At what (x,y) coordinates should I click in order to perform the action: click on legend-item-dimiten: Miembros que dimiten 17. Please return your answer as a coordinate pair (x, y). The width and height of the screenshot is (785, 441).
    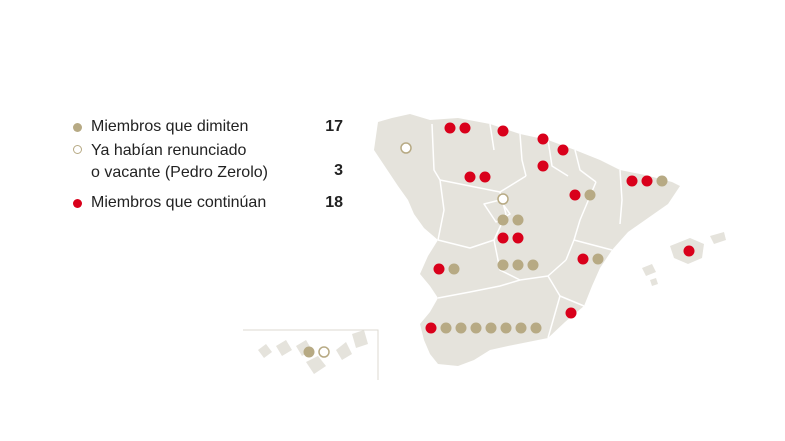
    Looking at the image, I should click on (208, 129).